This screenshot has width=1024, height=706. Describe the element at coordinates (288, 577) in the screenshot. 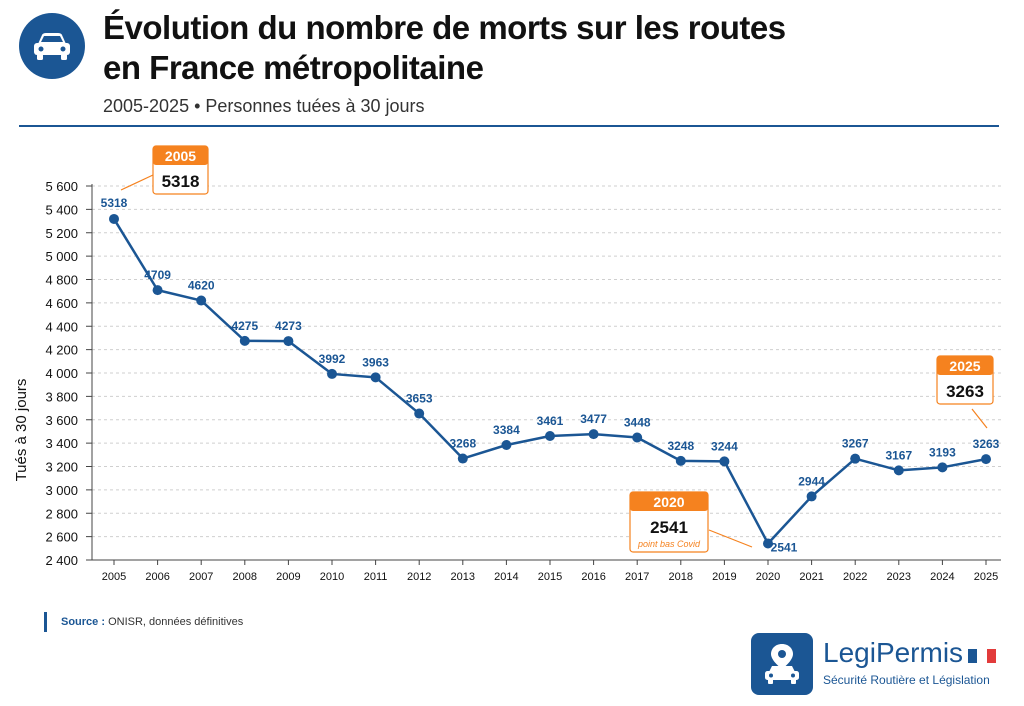

I see `x-tick-label: 2009` at that location.